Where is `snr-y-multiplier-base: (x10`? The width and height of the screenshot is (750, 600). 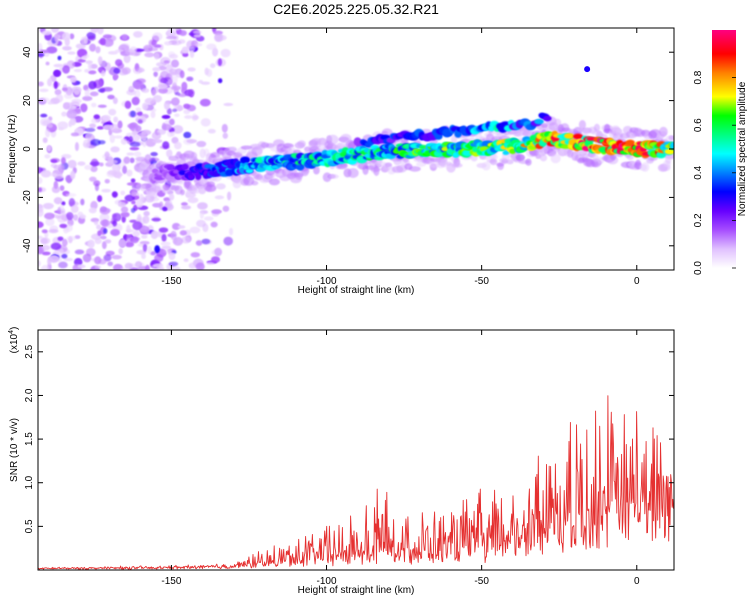
snr-y-multiplier-base: (x10 is located at coordinates (14, 343).